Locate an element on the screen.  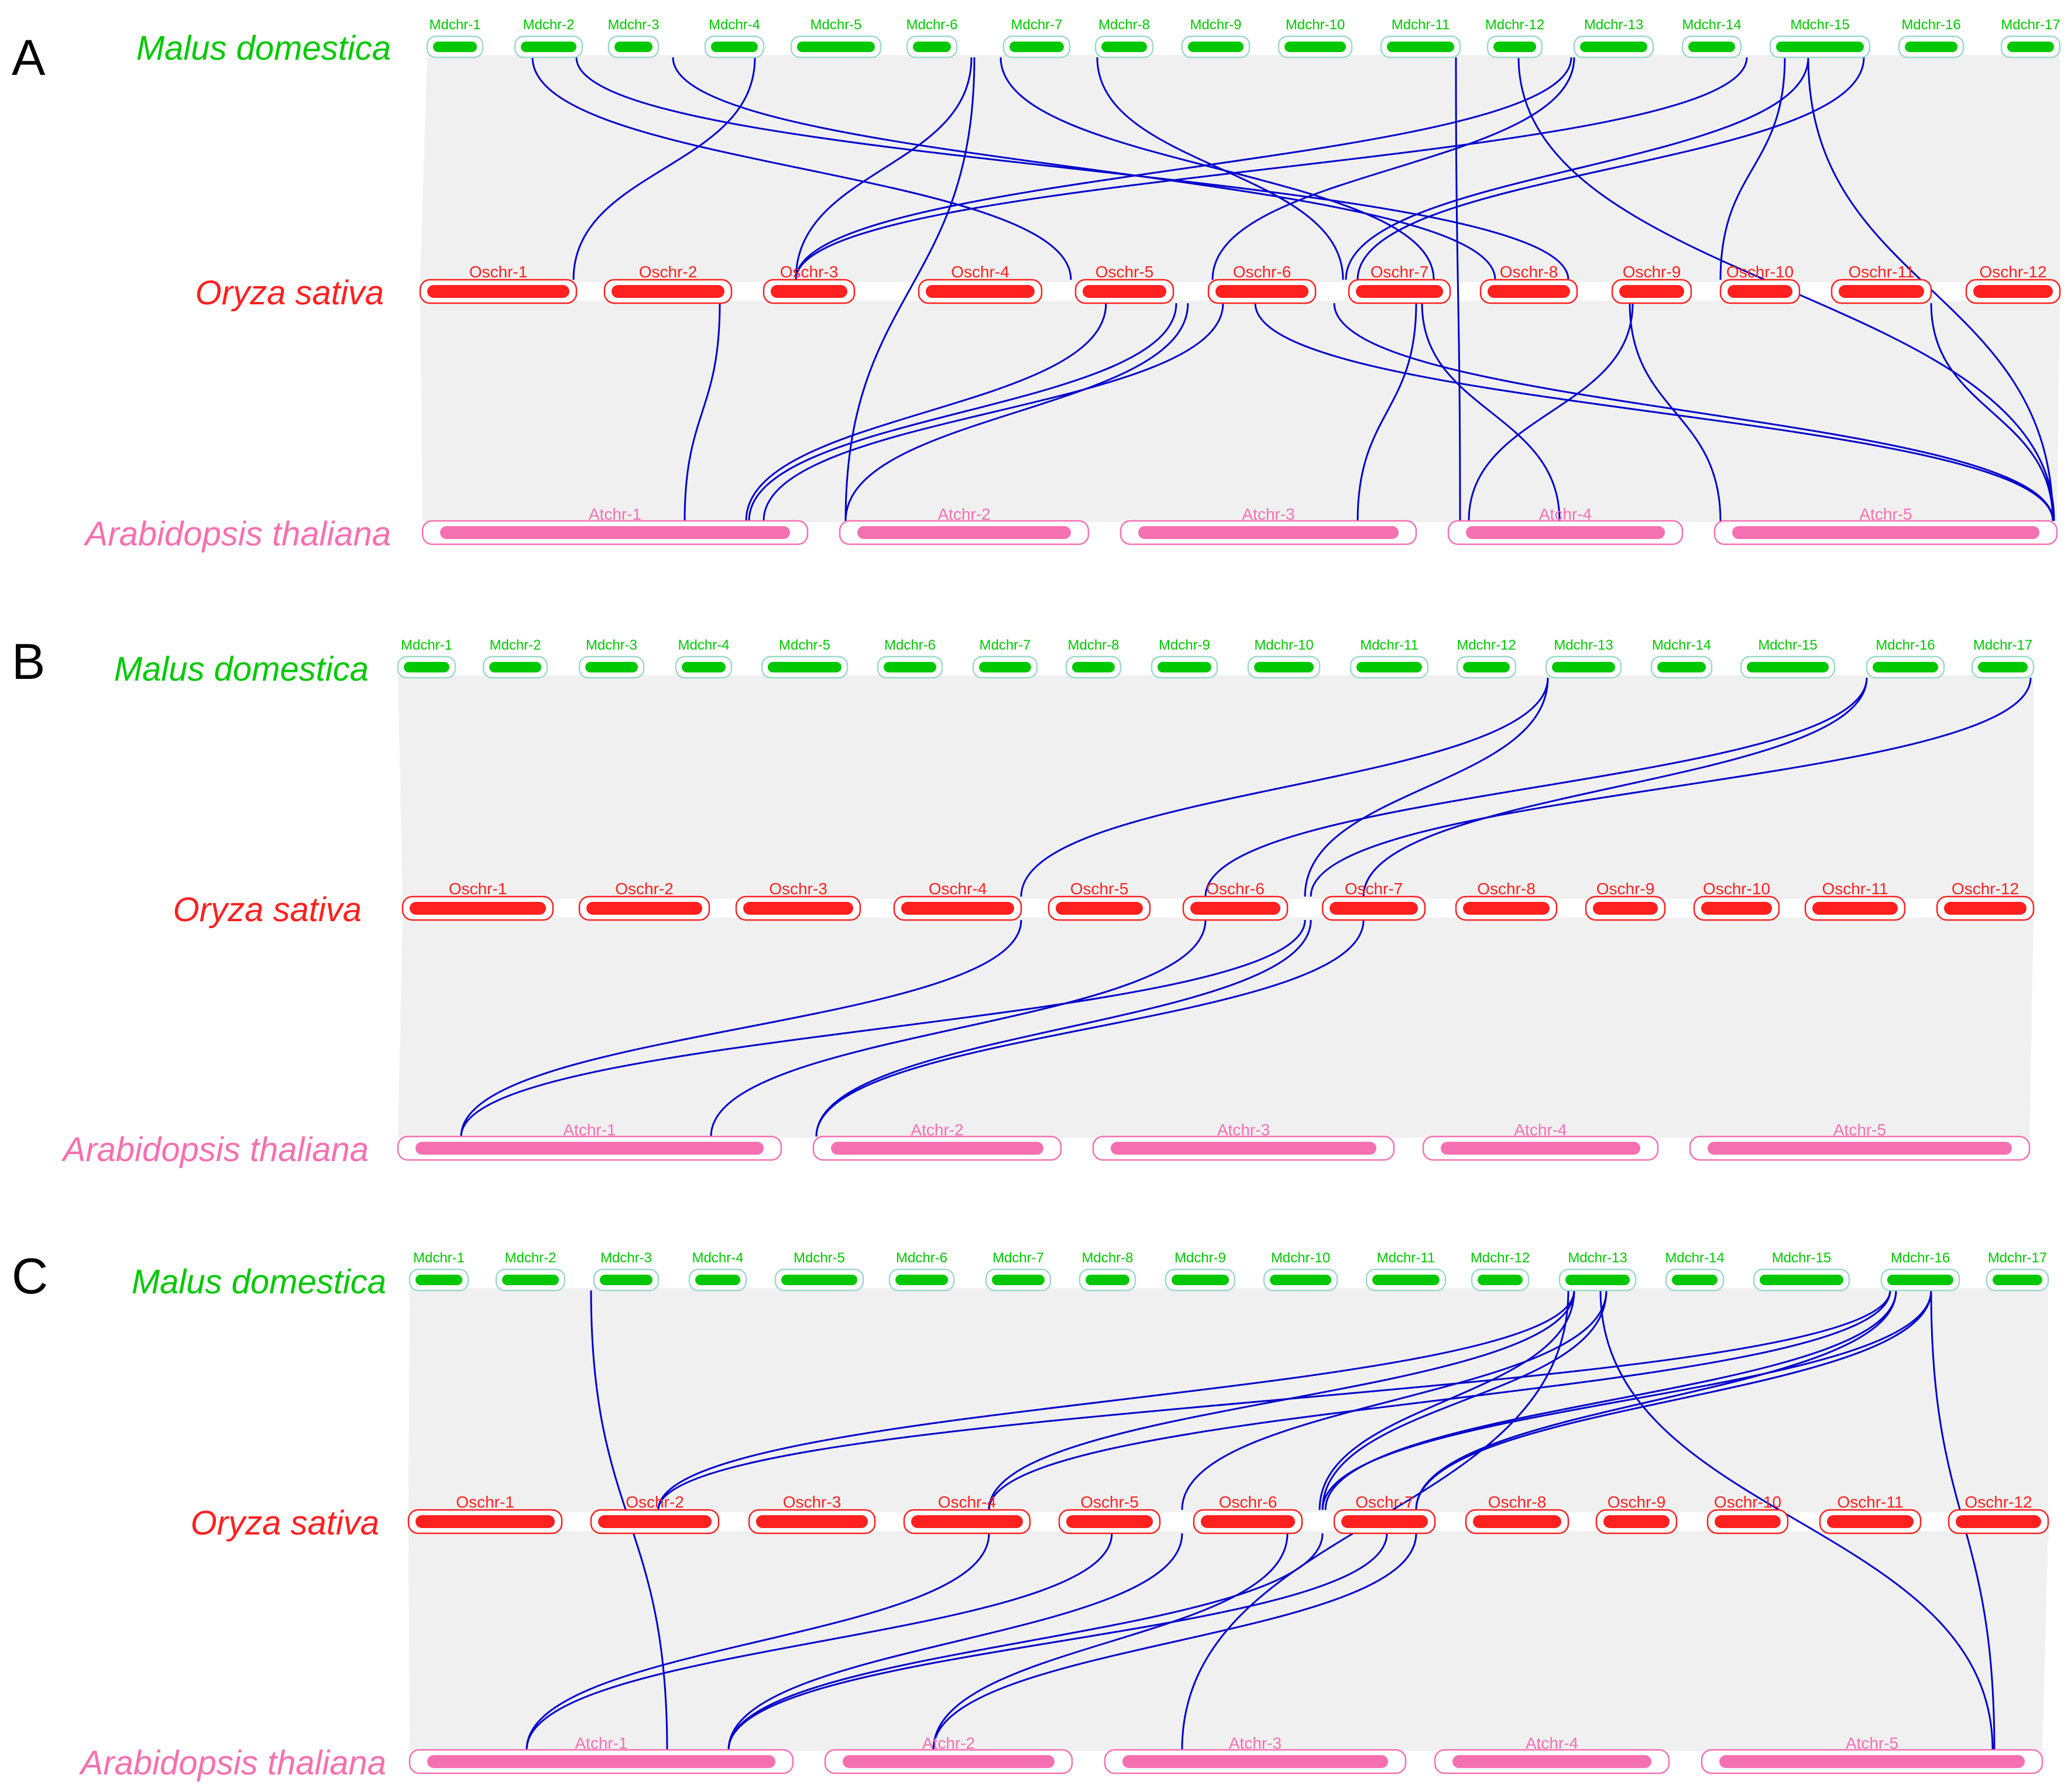
oryza-chromosome-b-6-bar is located at coordinates (1235, 908).